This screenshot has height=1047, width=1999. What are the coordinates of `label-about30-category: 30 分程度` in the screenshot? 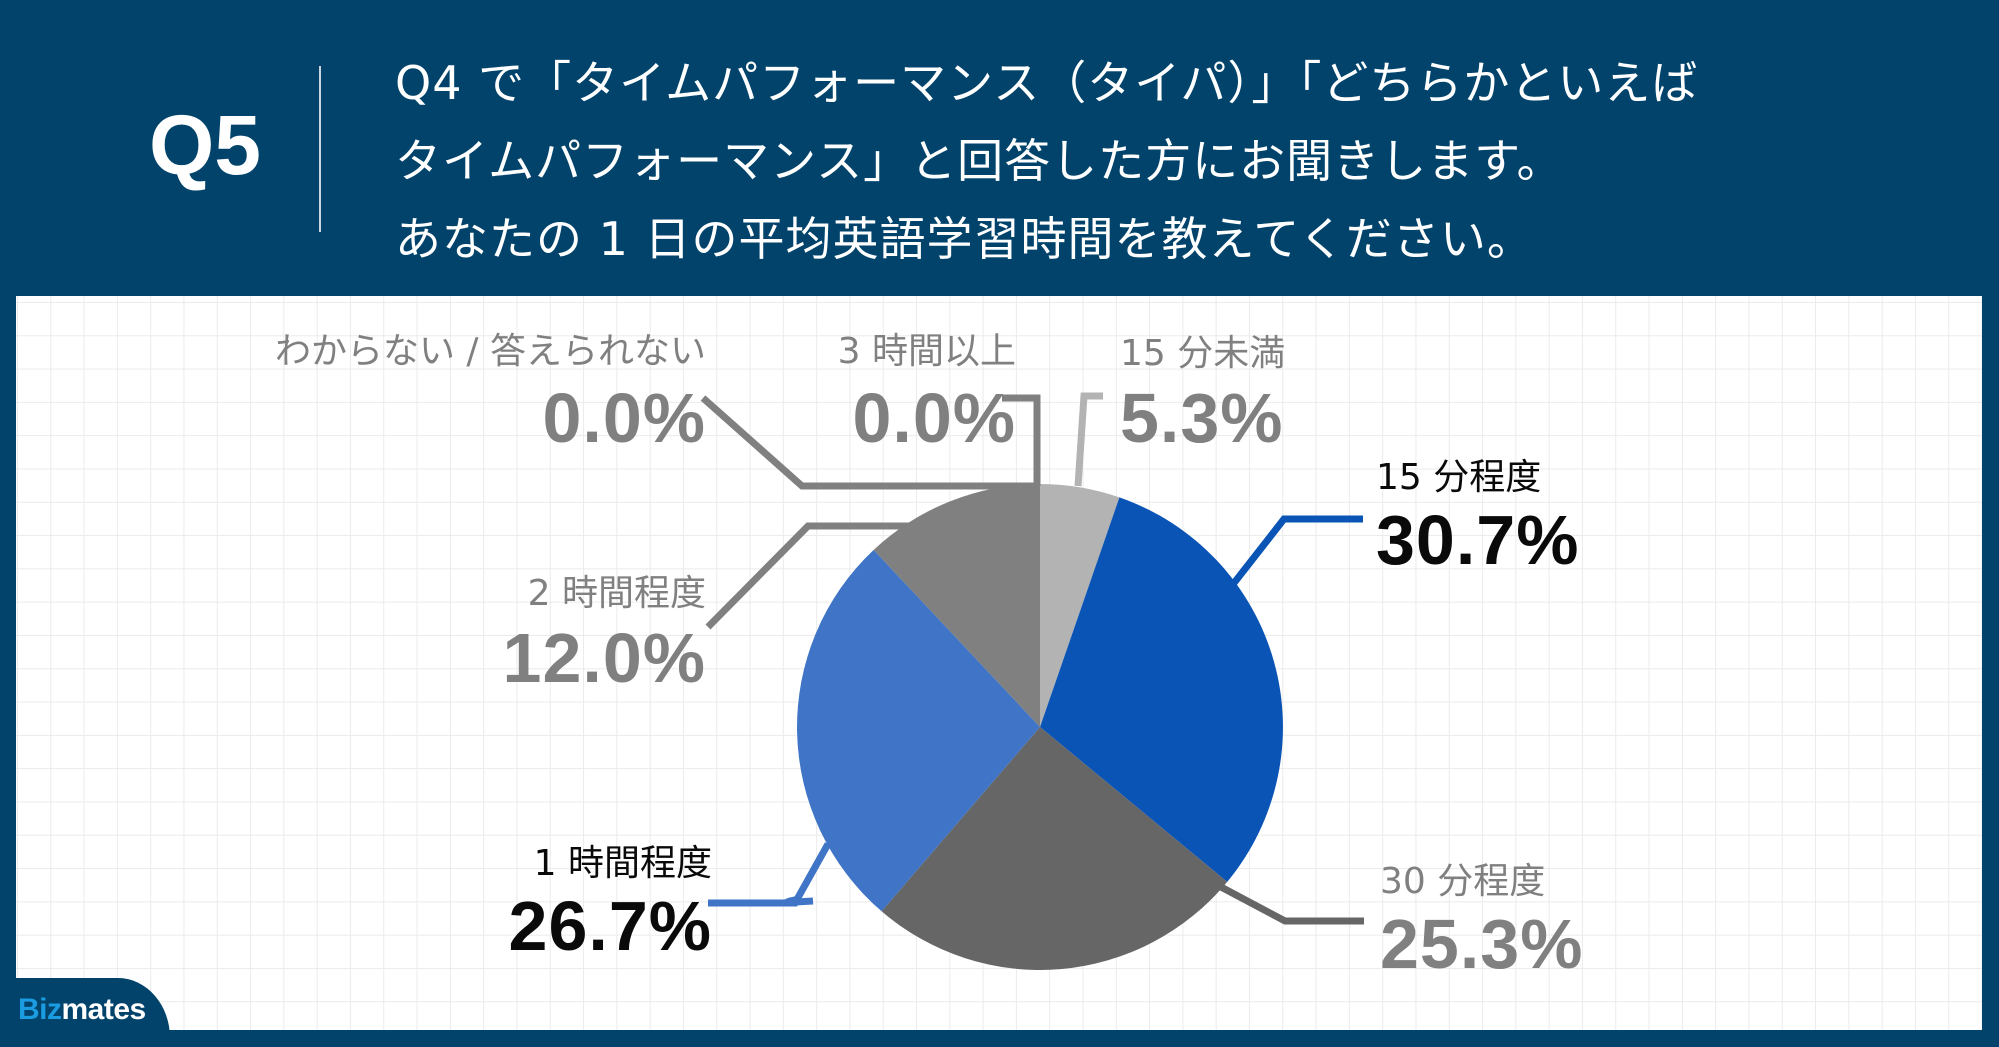 It's located at (1463, 881).